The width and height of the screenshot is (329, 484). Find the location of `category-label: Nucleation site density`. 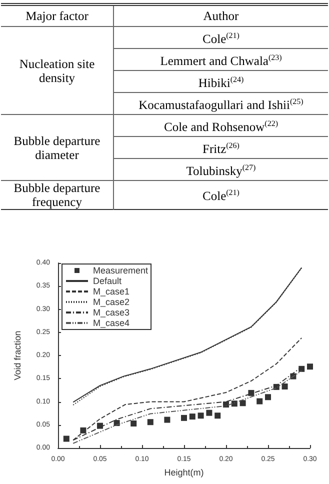

category-label: Nucleation site density is located at coordinates (57, 70).